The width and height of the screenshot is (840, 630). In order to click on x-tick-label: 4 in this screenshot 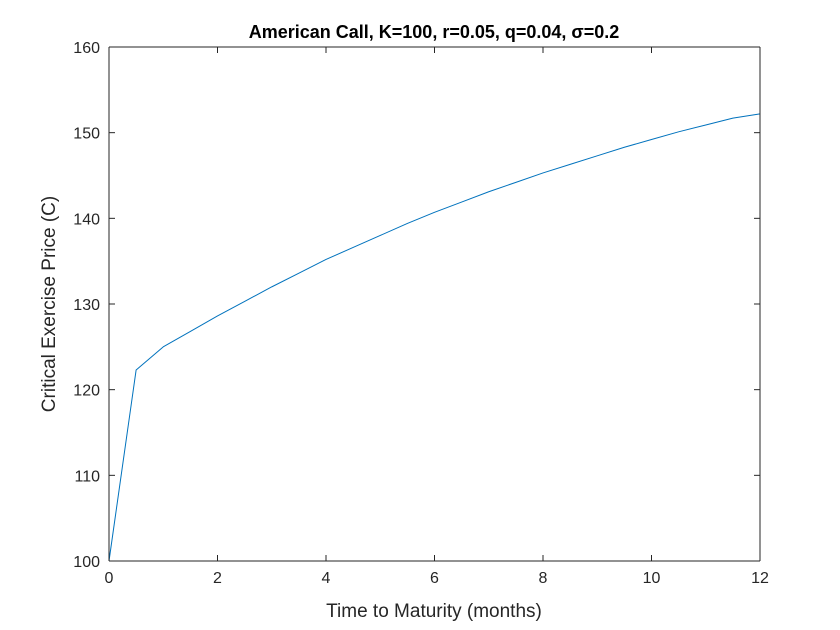, I will do `click(326, 578)`.